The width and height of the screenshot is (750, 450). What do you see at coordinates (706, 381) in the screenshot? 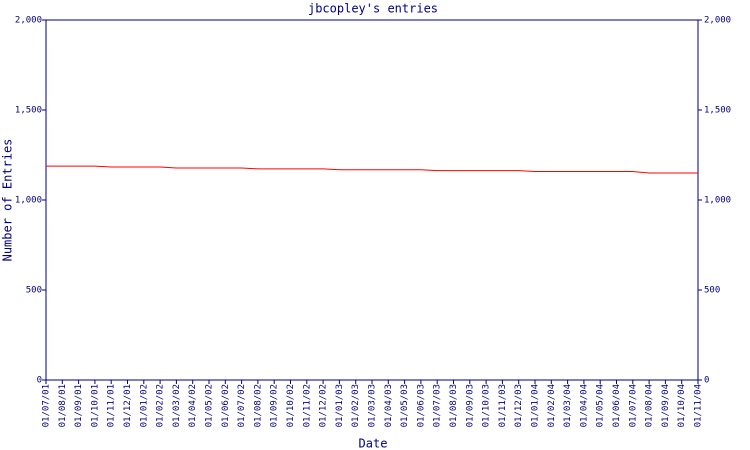
I see `y2-tick-label: 0` at bounding box center [706, 381].